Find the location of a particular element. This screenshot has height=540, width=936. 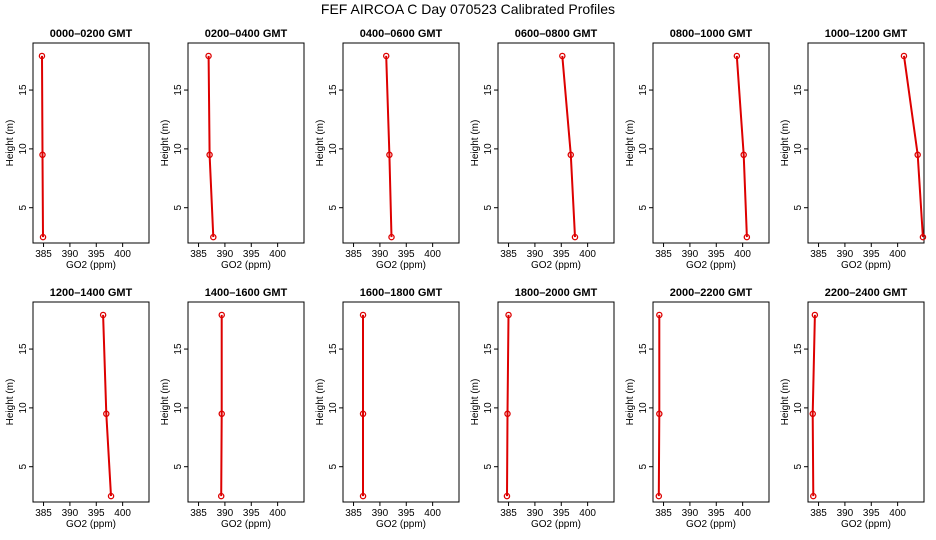

panel-title: 1400–1600 GMT is located at coordinates (246, 293).